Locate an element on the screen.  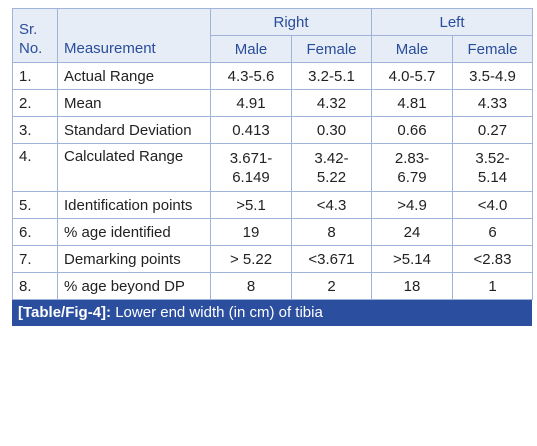
header-cell: Female is located at coordinates (492, 49).